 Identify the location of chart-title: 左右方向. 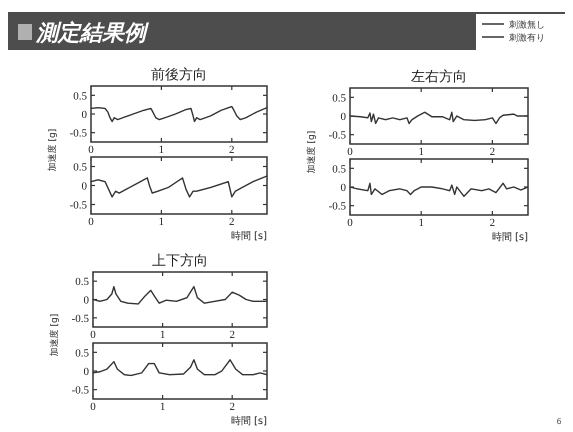
(439, 77).